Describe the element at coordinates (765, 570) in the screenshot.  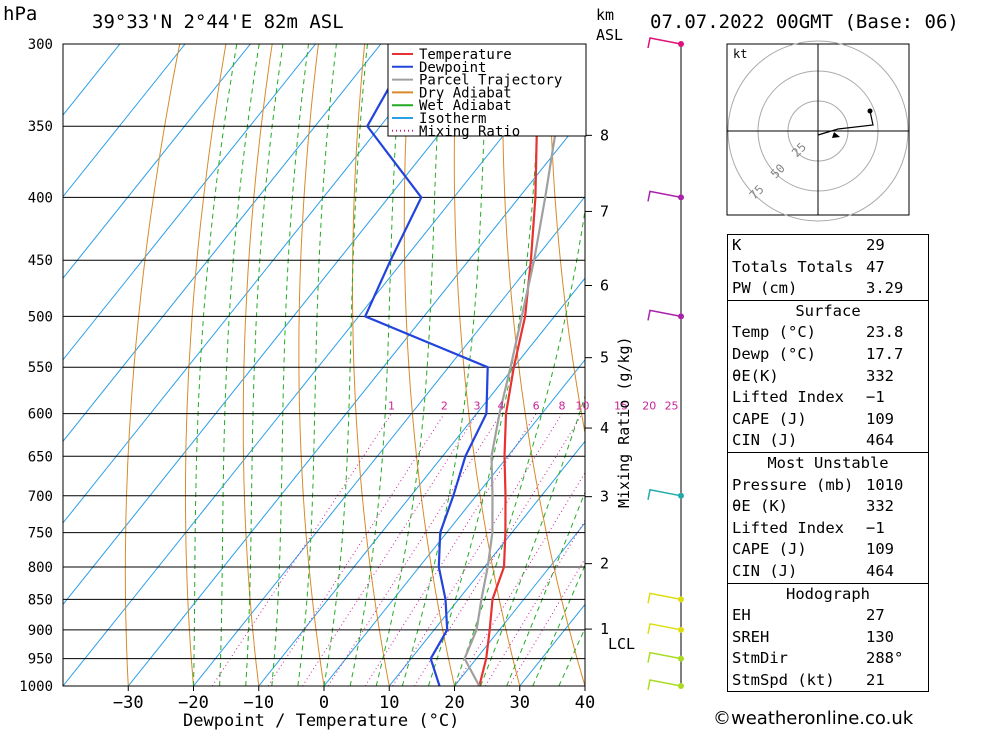
I see `mu-cin-label: CIN (J)` at that location.